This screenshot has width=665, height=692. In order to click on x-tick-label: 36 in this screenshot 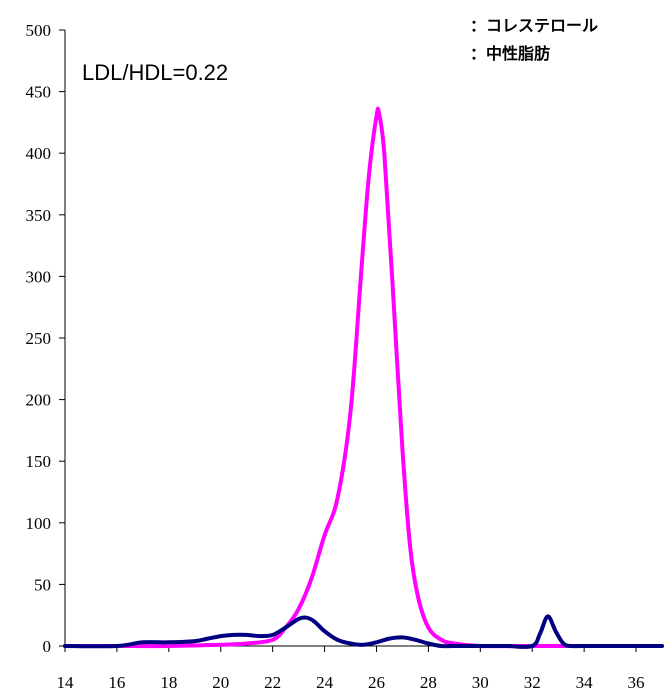, I will do `click(636, 682)`.